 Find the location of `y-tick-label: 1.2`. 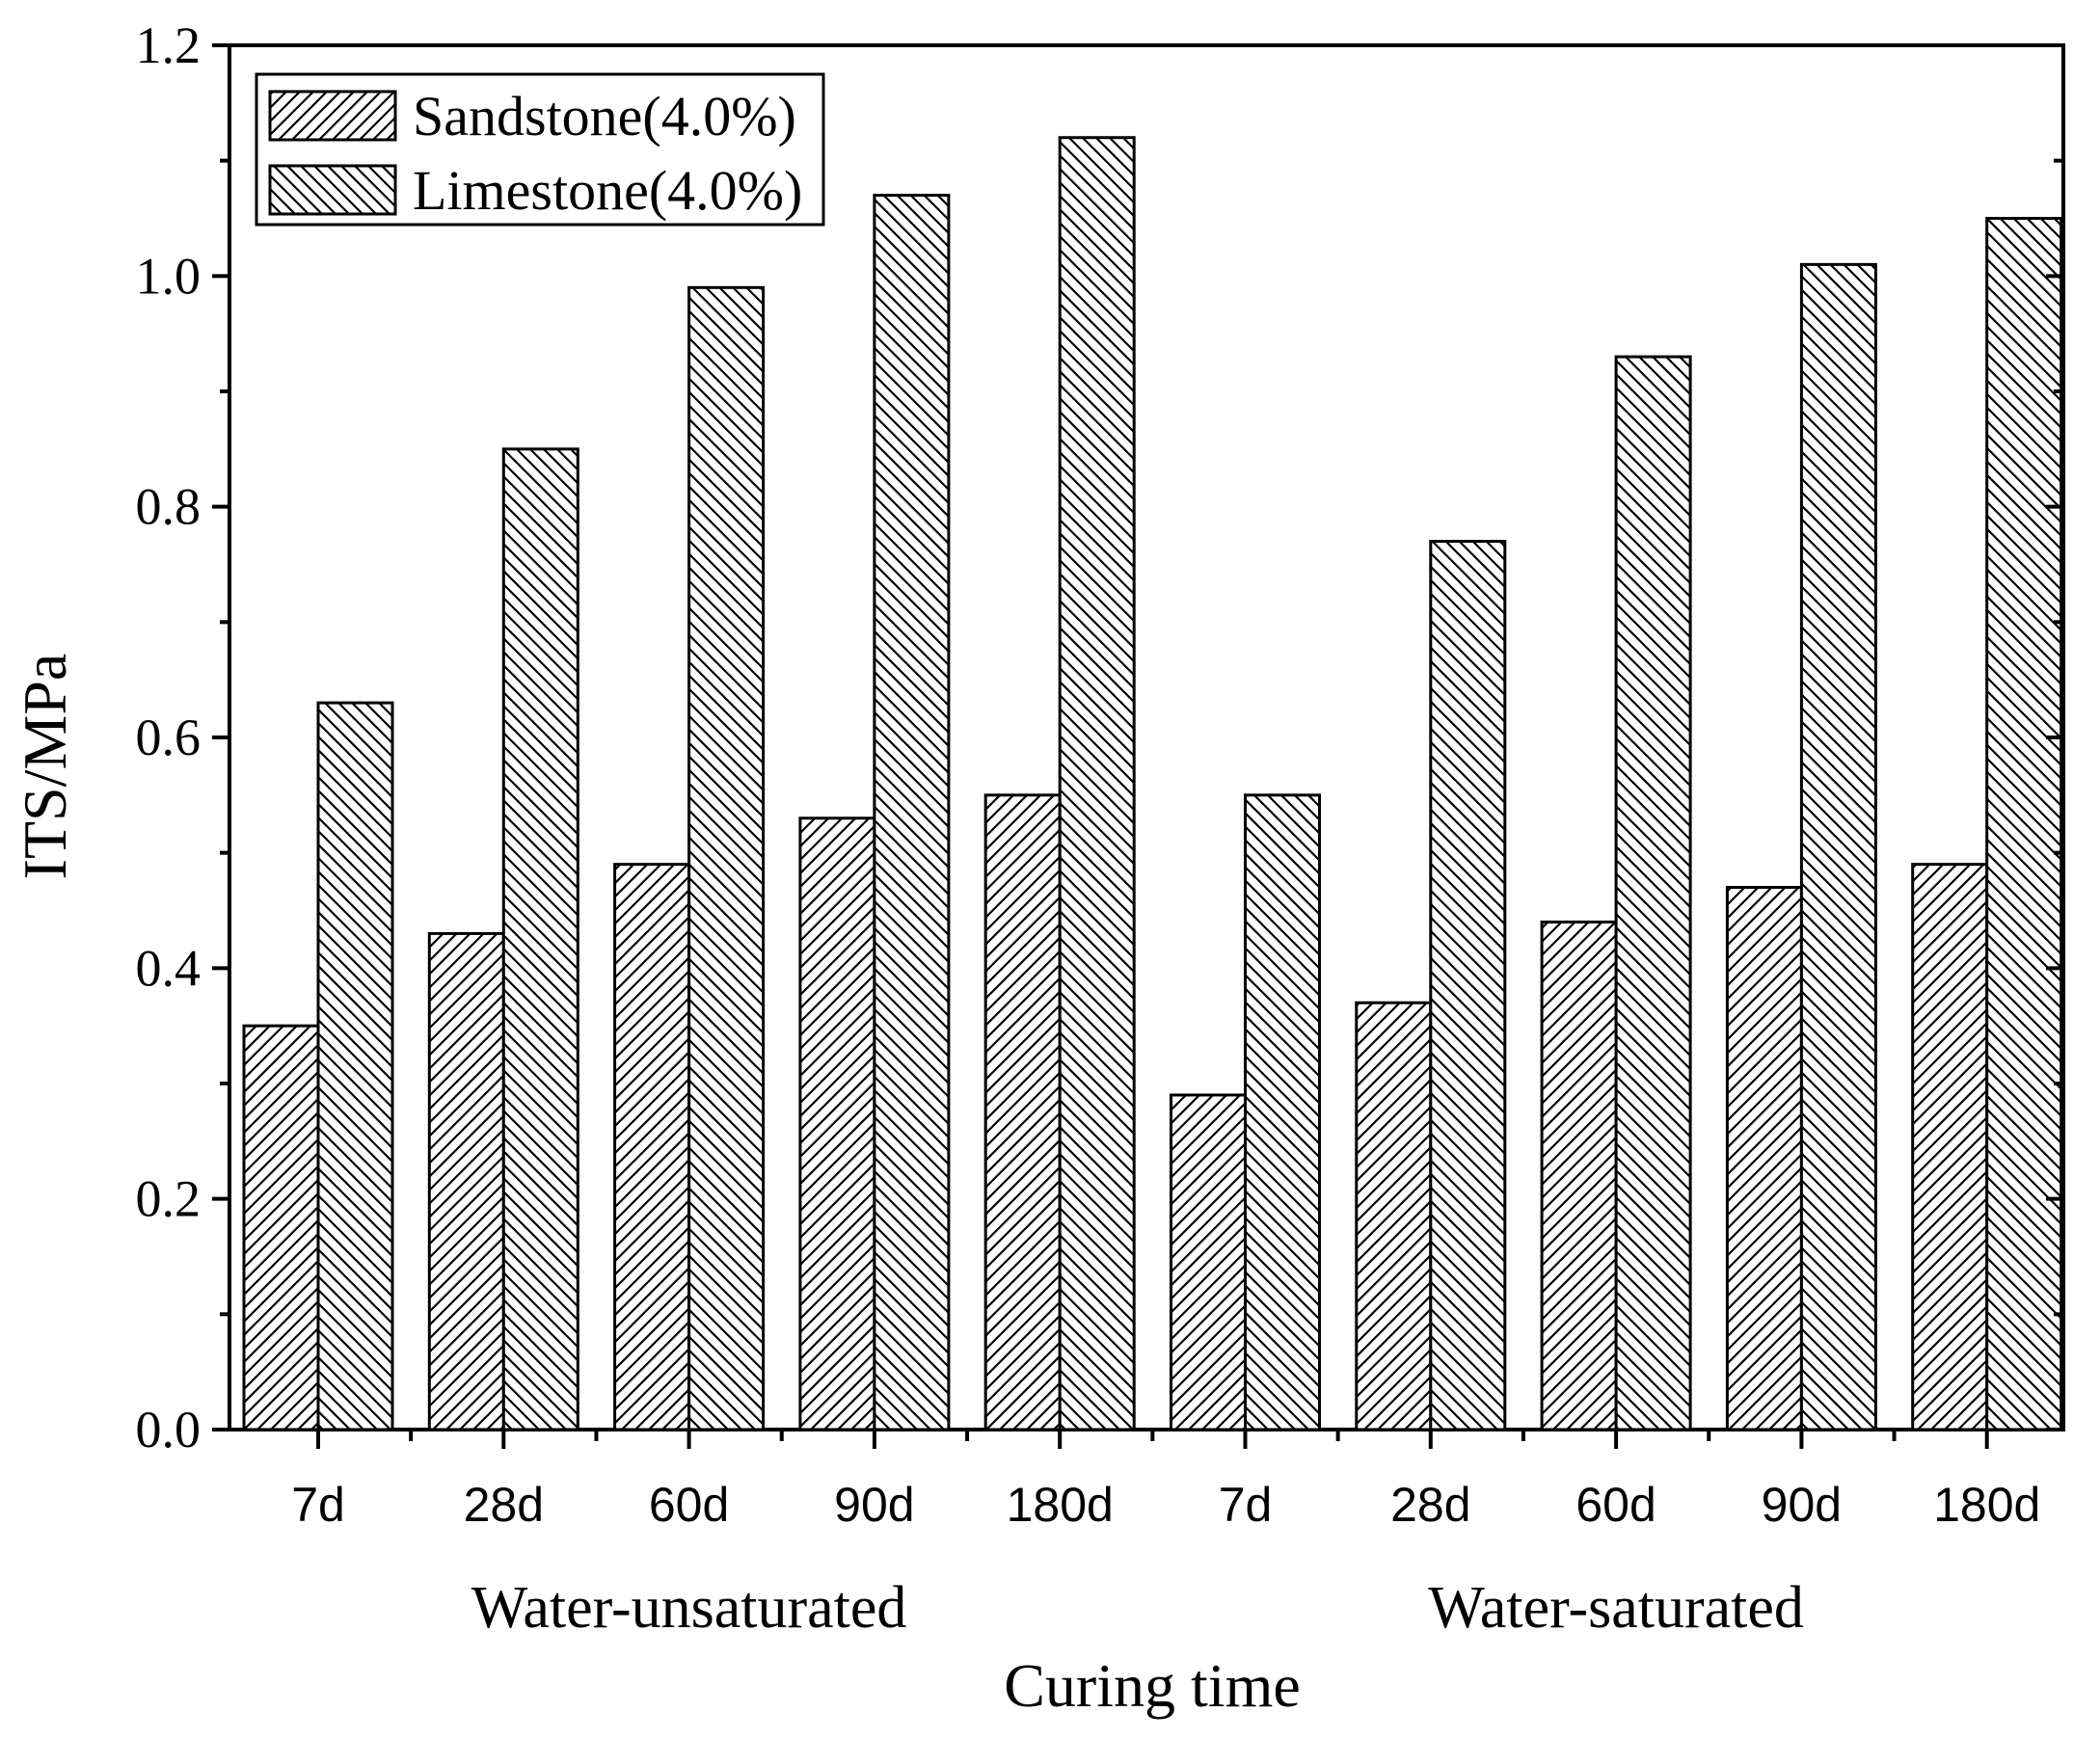

y-tick-label: 1.2 is located at coordinates (169, 45).